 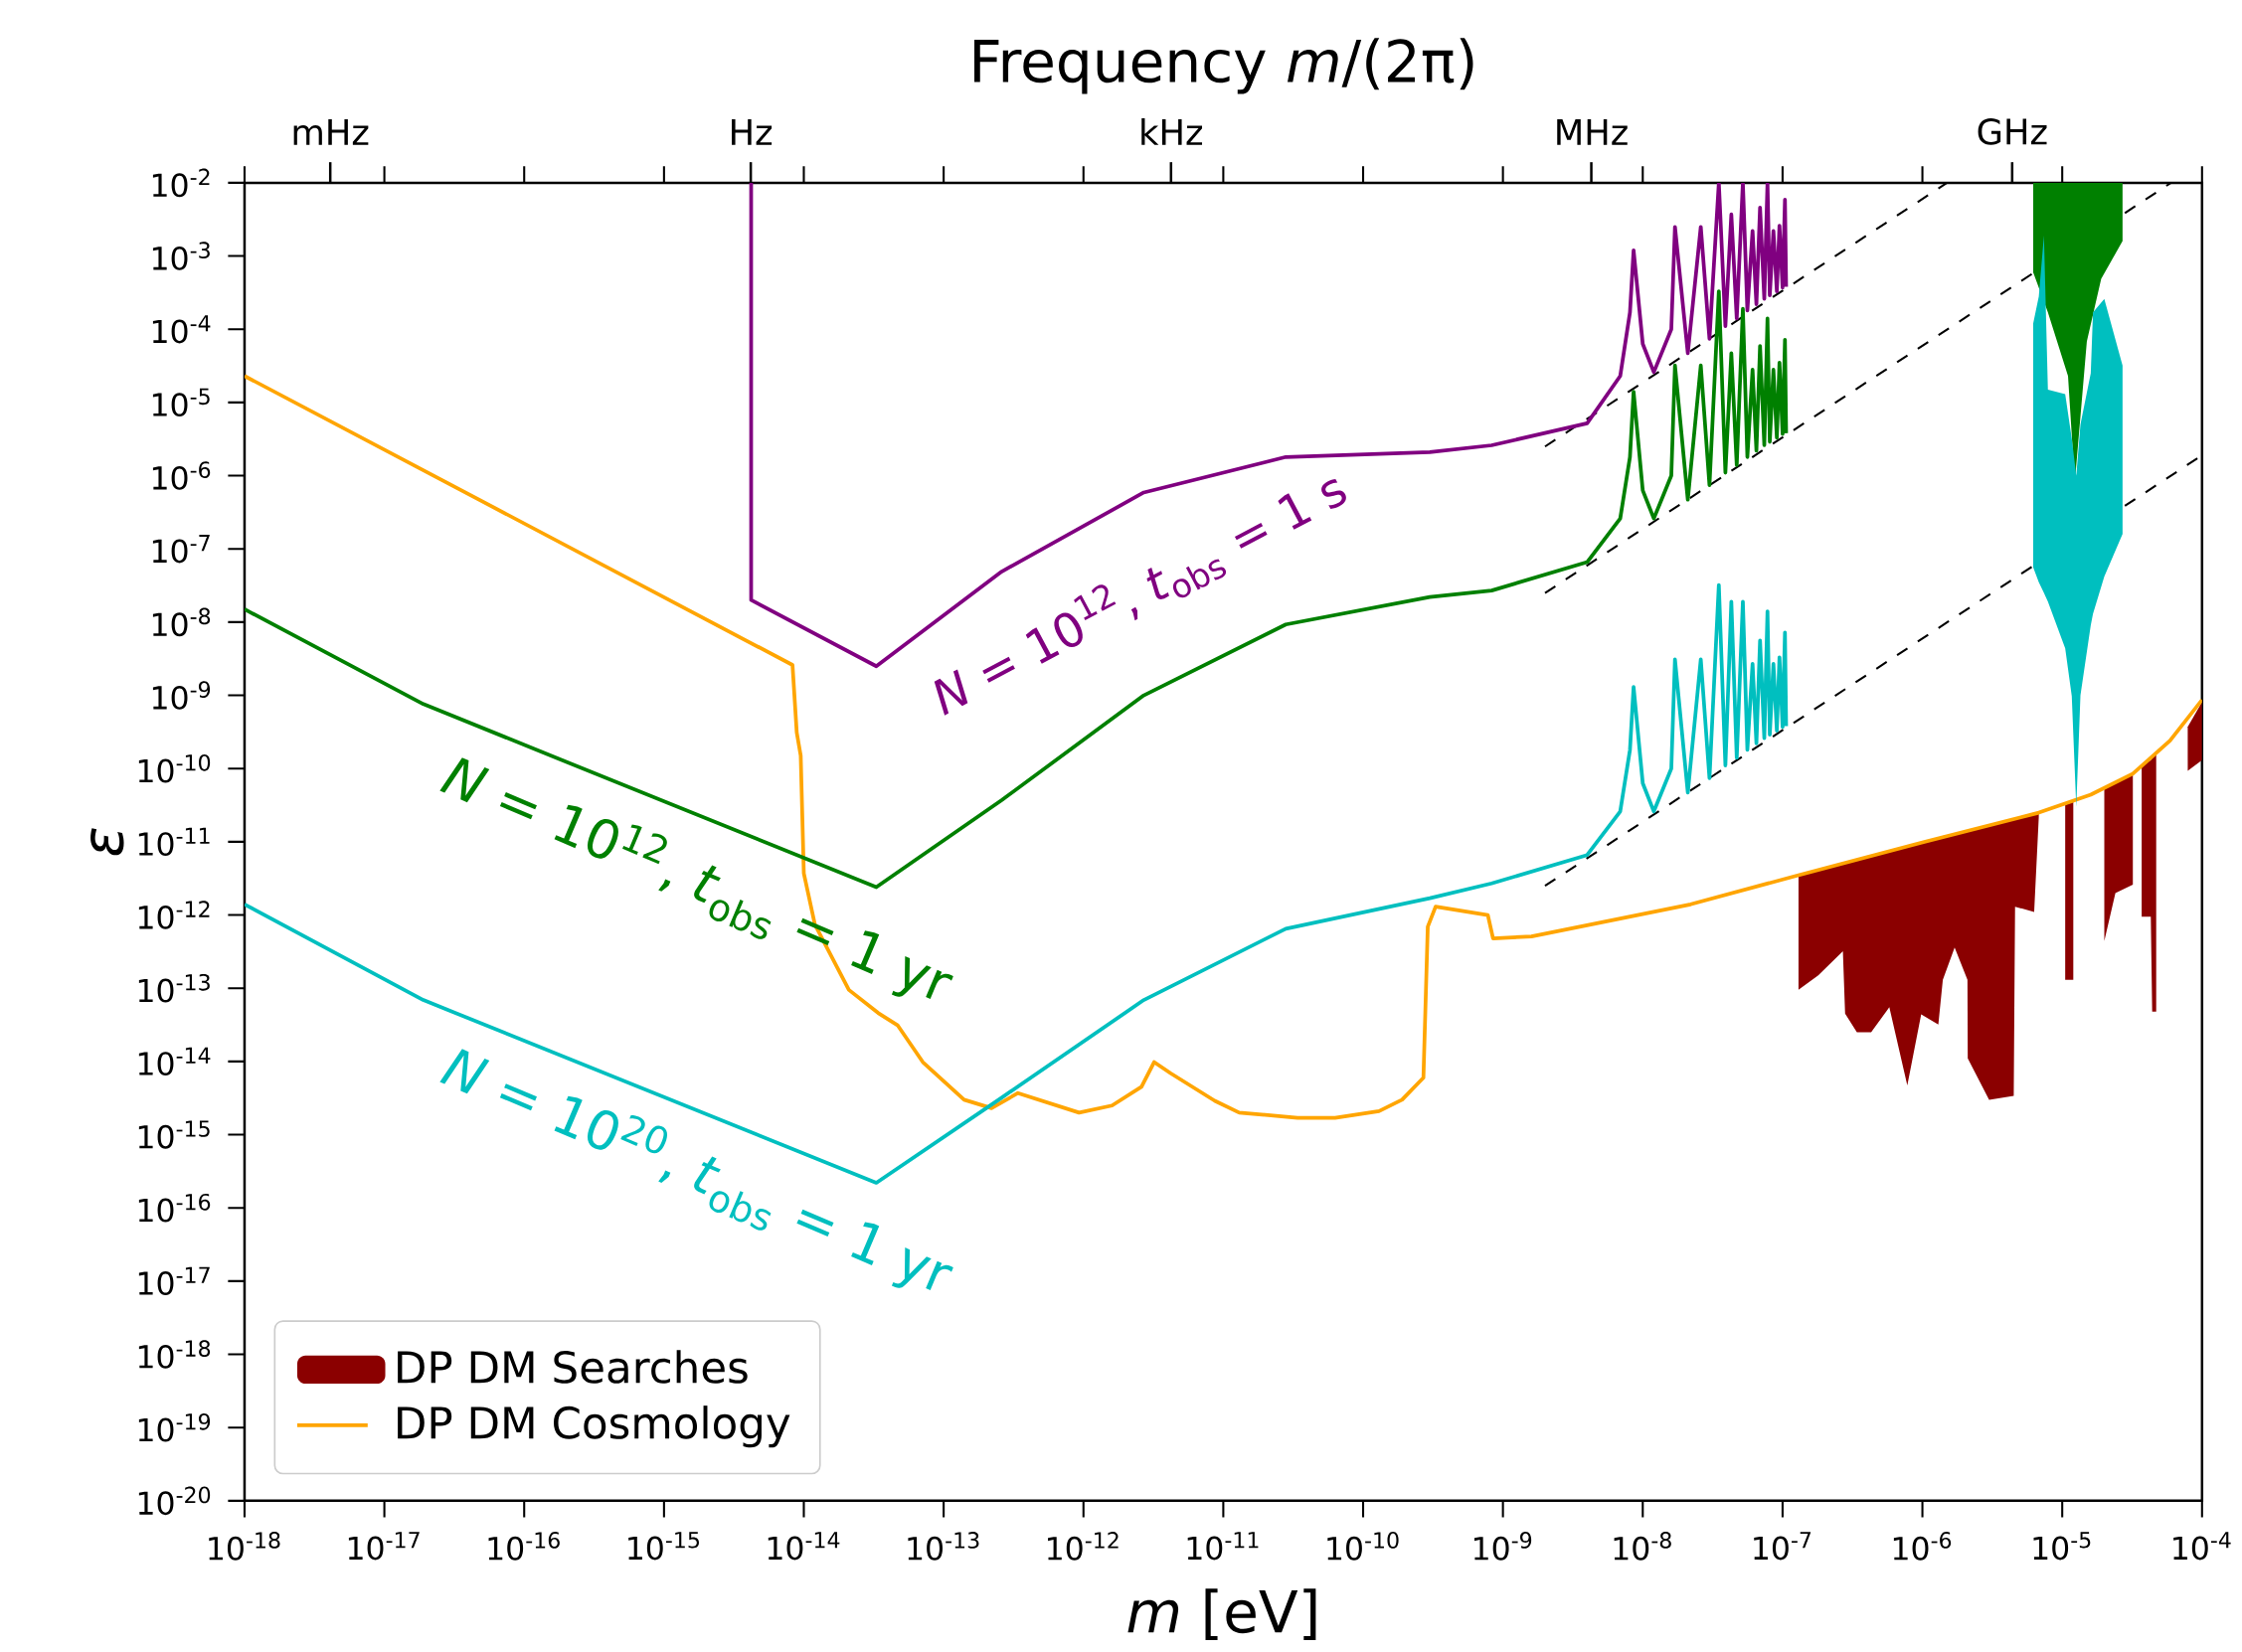 What do you see at coordinates (181, 329) in the screenshot?
I see `y-tick-label: 10$^{-4}$` at bounding box center [181, 329].